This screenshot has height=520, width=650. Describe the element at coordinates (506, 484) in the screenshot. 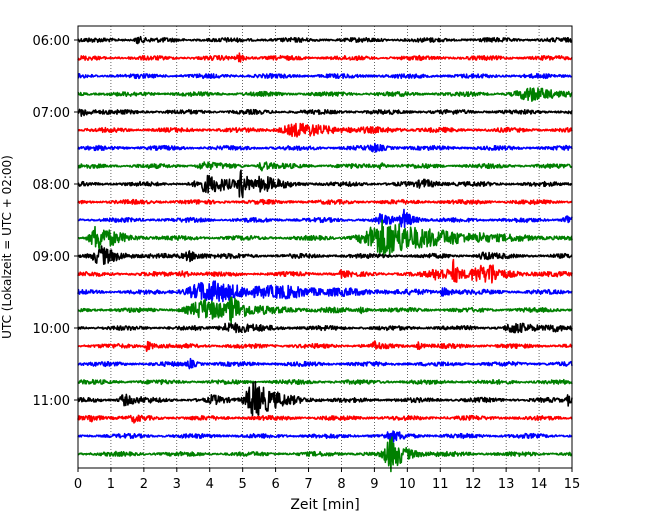

I see `x-tick-label: 13` at that location.